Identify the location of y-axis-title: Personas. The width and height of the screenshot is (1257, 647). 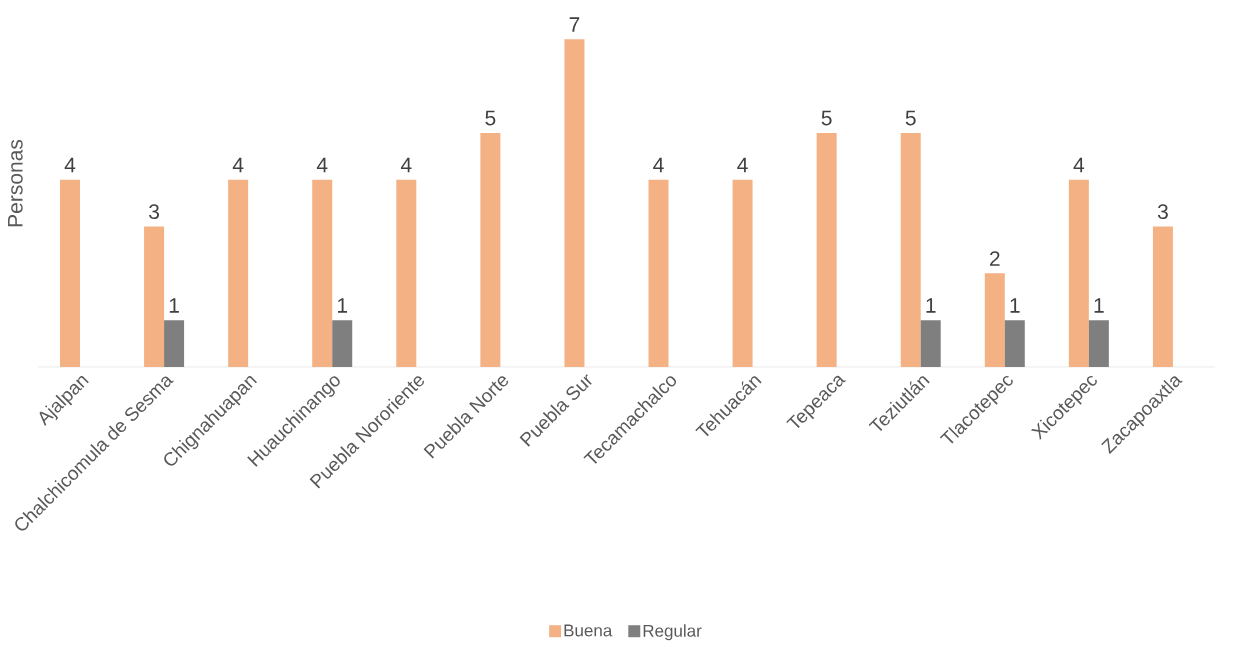
(15, 183).